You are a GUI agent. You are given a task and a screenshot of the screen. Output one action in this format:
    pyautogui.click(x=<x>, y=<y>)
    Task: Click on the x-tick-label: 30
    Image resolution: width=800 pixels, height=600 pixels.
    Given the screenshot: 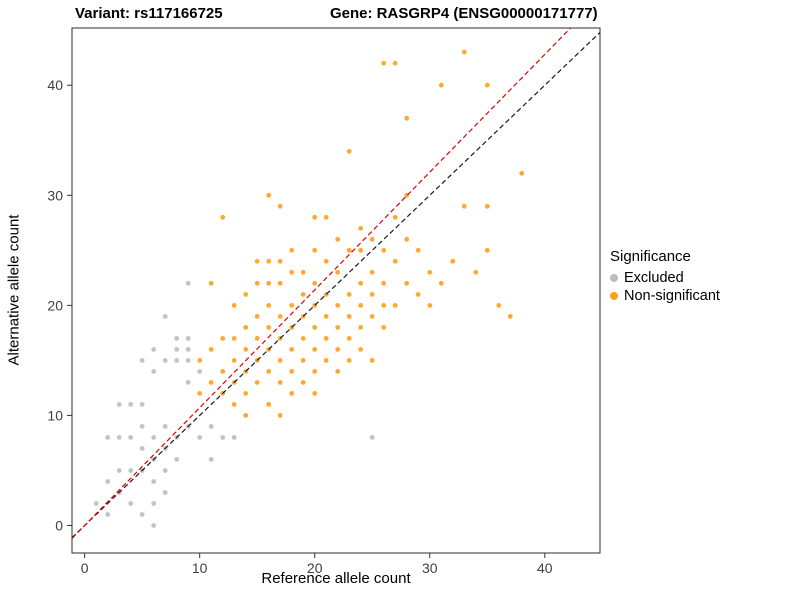 What is the action you would take?
    pyautogui.click(x=430, y=568)
    